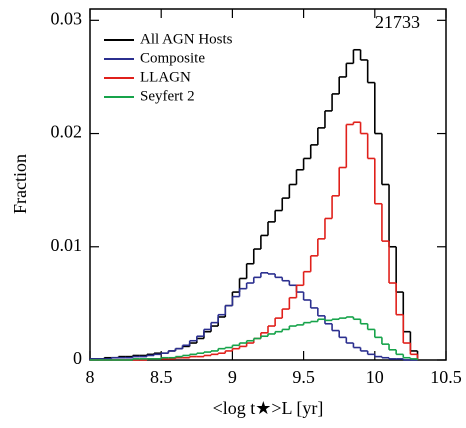 This screenshot has height=428, width=466. What do you see at coordinates (268, 408) in the screenshot?
I see `x-axis-label: <log t★>L [yr]` at bounding box center [268, 408].